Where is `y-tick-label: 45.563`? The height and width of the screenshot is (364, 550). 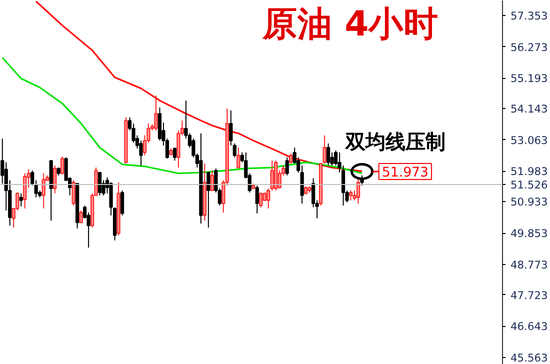 y-tick-label: 45.563 is located at coordinates (529, 357).